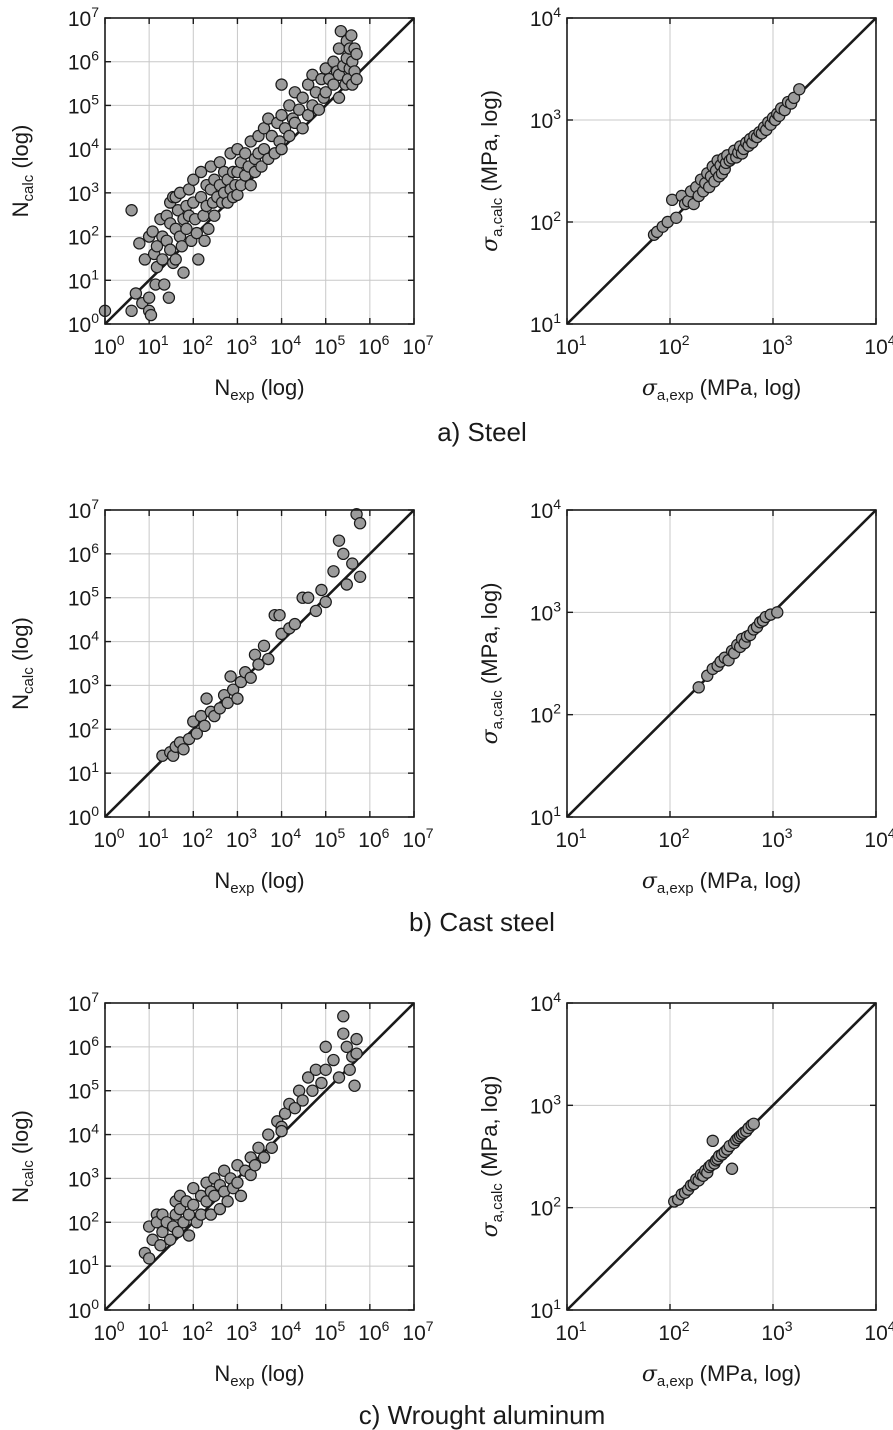 The image size is (893, 1430). I want to click on y-tick-label: 10⁵, so click(83, 104).